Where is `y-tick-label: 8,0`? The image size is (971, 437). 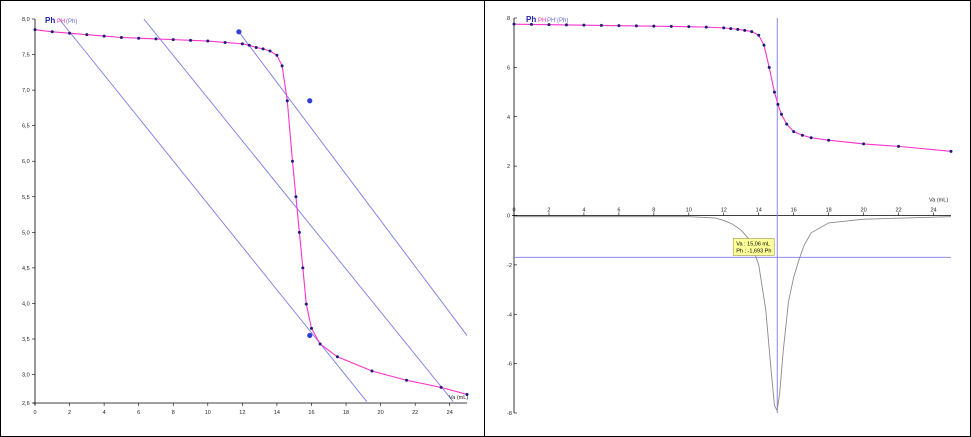
y-tick-label: 8,0 is located at coordinates (26, 20).